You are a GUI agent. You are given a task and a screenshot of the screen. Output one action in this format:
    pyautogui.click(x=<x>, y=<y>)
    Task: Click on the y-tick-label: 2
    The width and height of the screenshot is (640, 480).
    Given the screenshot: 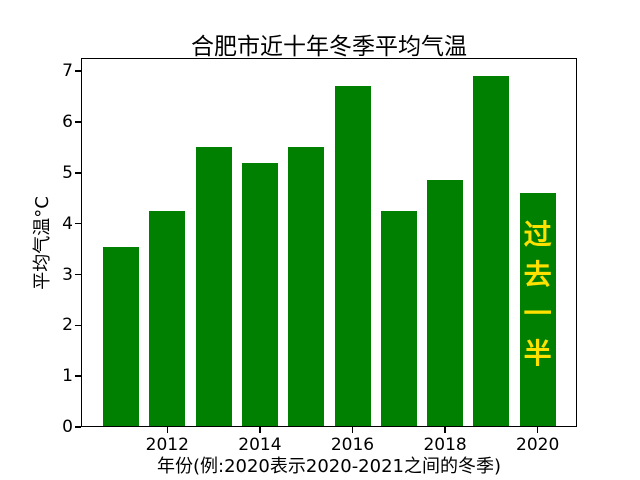 What is the action you would take?
    pyautogui.click(x=67, y=325)
    